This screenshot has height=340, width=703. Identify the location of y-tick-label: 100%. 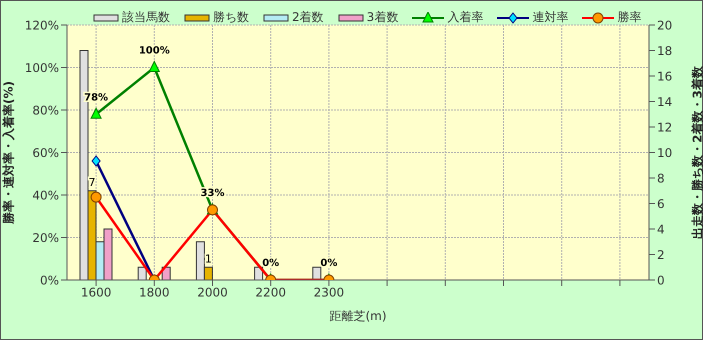
(41, 67).